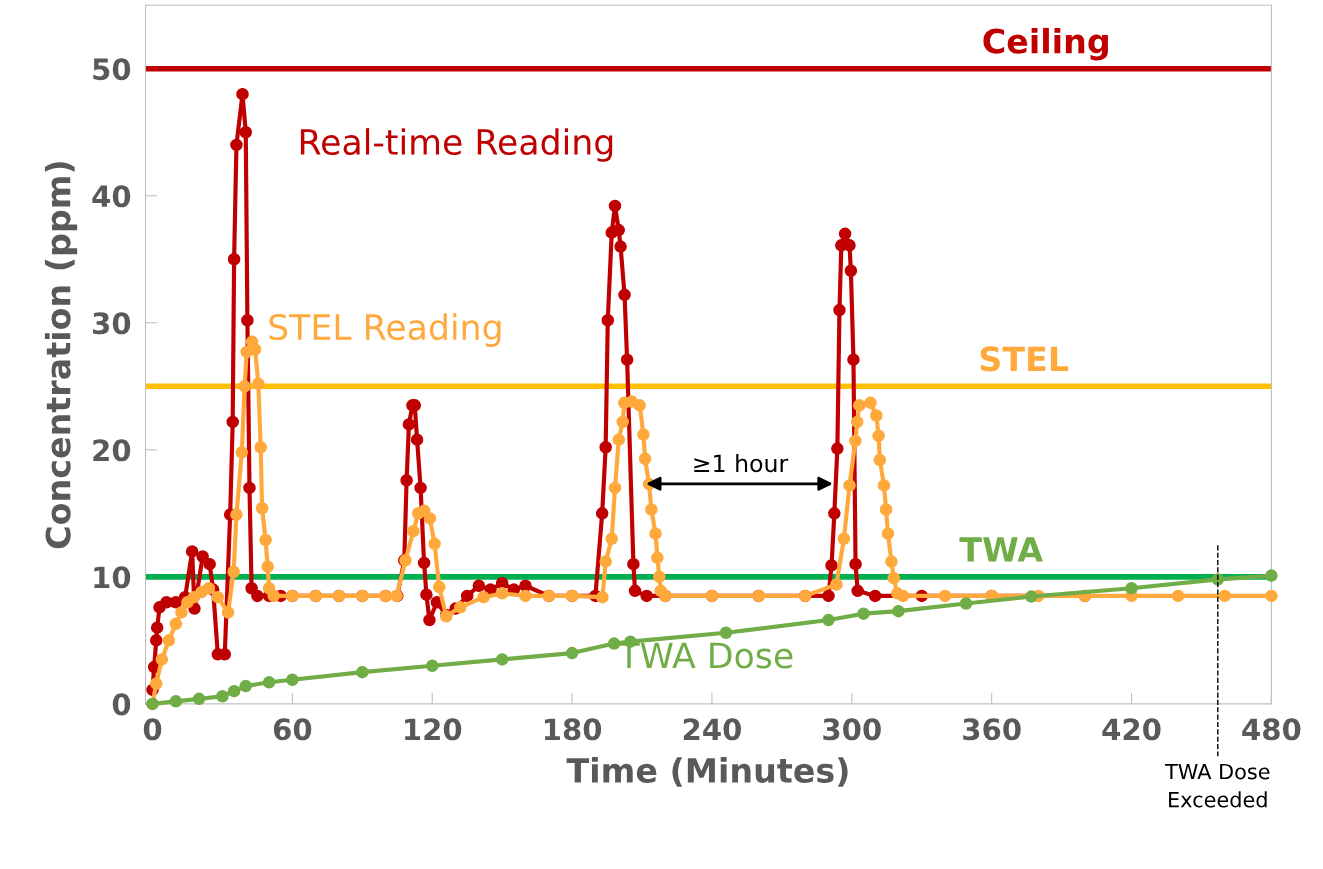 This screenshot has width=1323, height=869. I want to click on x-axis-title: Time (Minutes), so click(707, 772).